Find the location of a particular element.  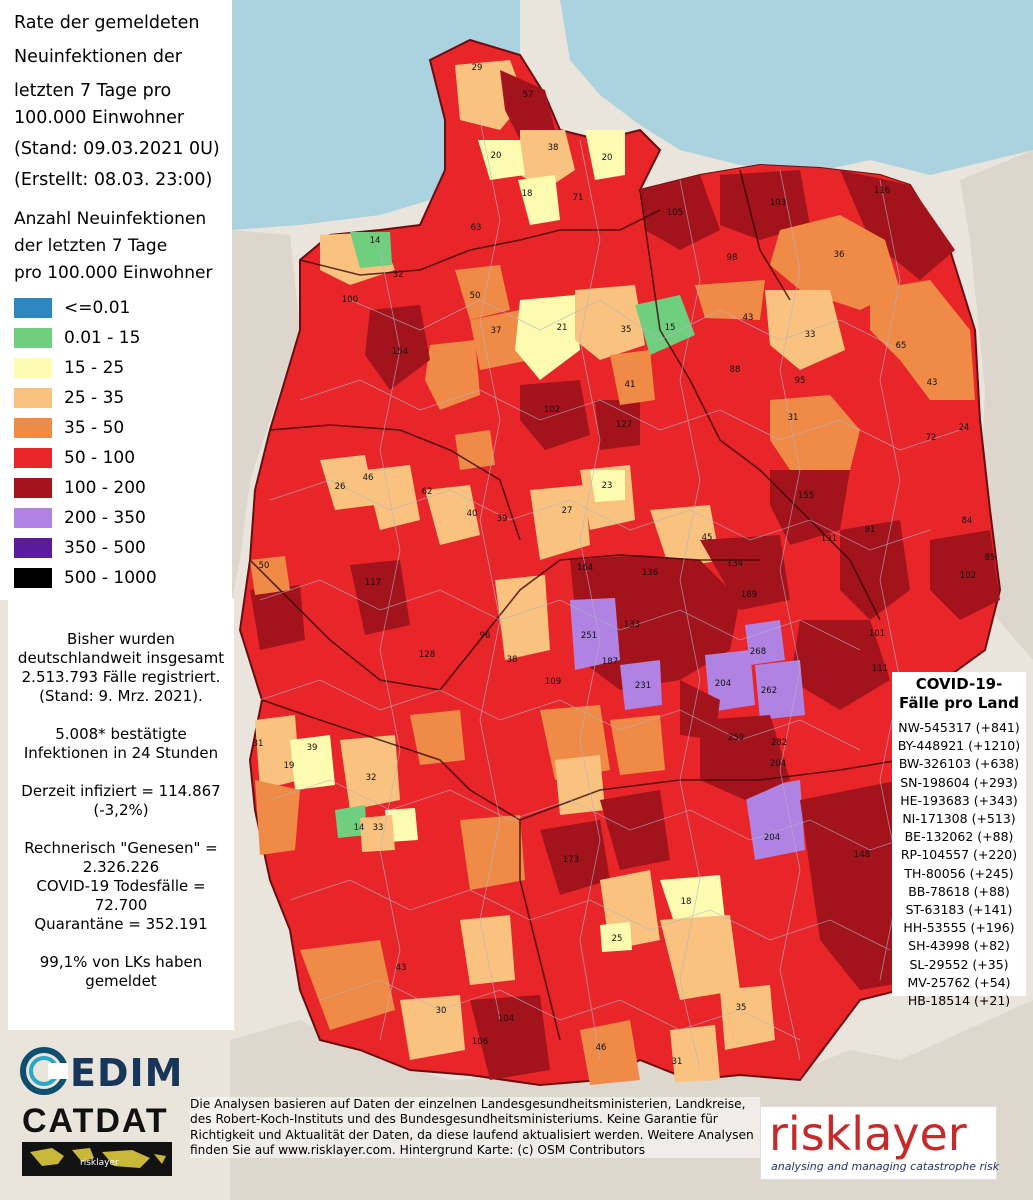

county-incidence-label: 72 is located at coordinates (931, 438).